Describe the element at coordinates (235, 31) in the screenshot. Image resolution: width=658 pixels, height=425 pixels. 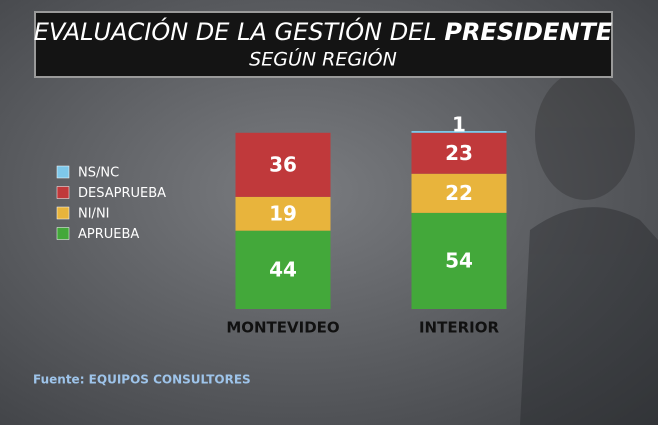
I see `title-text: EVALUACIÓN DE LA GESTIÓN DEL` at that location.